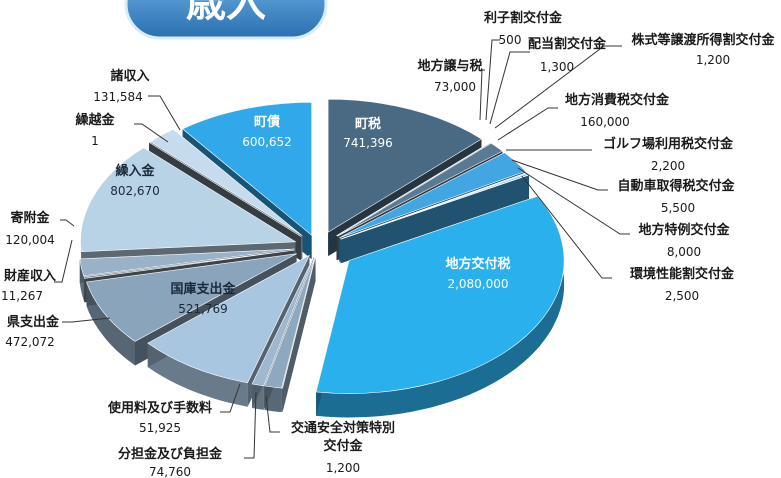 This screenshot has height=478, width=781. I want to click on slice-value-label: 1,300, so click(557, 67).